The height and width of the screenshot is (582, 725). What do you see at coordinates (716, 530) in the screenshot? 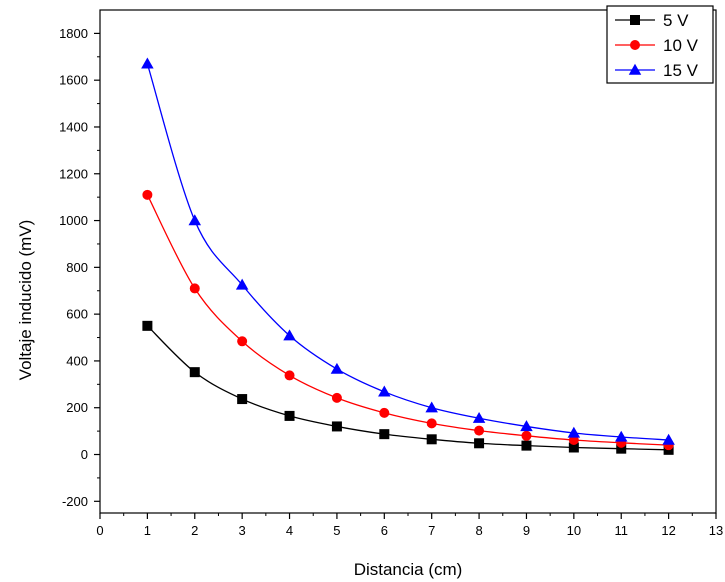
I see `x-tick-label: 13` at bounding box center [716, 530].